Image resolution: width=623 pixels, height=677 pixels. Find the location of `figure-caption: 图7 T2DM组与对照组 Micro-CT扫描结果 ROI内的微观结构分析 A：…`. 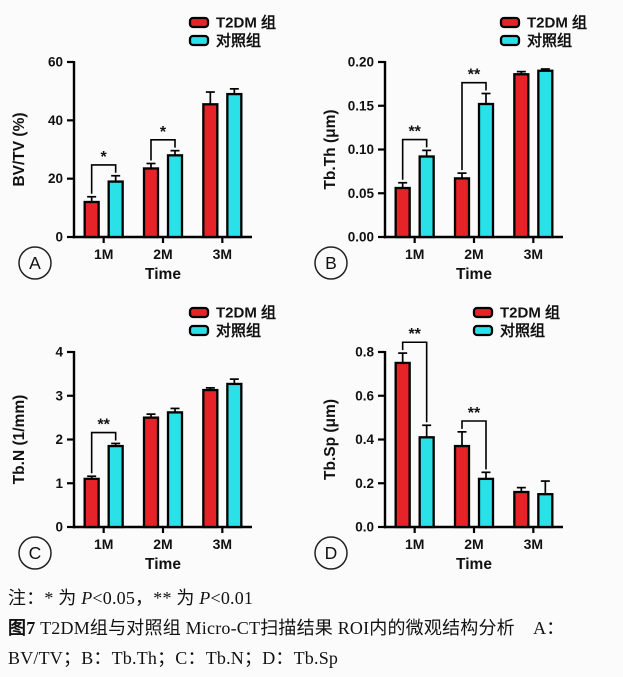

figure-caption: 图7 T2DM组与对照组 Micro-CT扫描结果 ROI内的微观结构分析 A：… is located at coordinates (311, 643).